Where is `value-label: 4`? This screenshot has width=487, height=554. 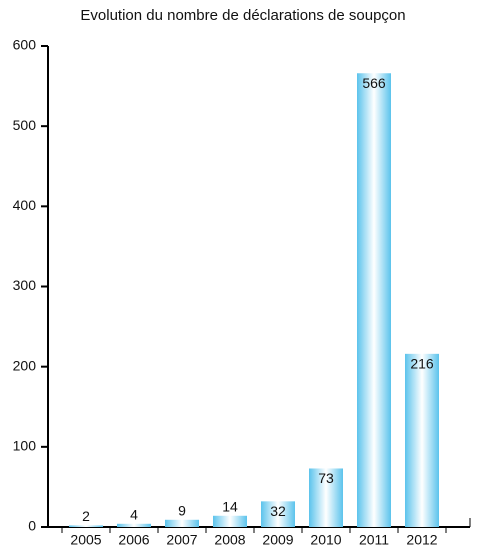 value-label: 4 is located at coordinates (134, 514).